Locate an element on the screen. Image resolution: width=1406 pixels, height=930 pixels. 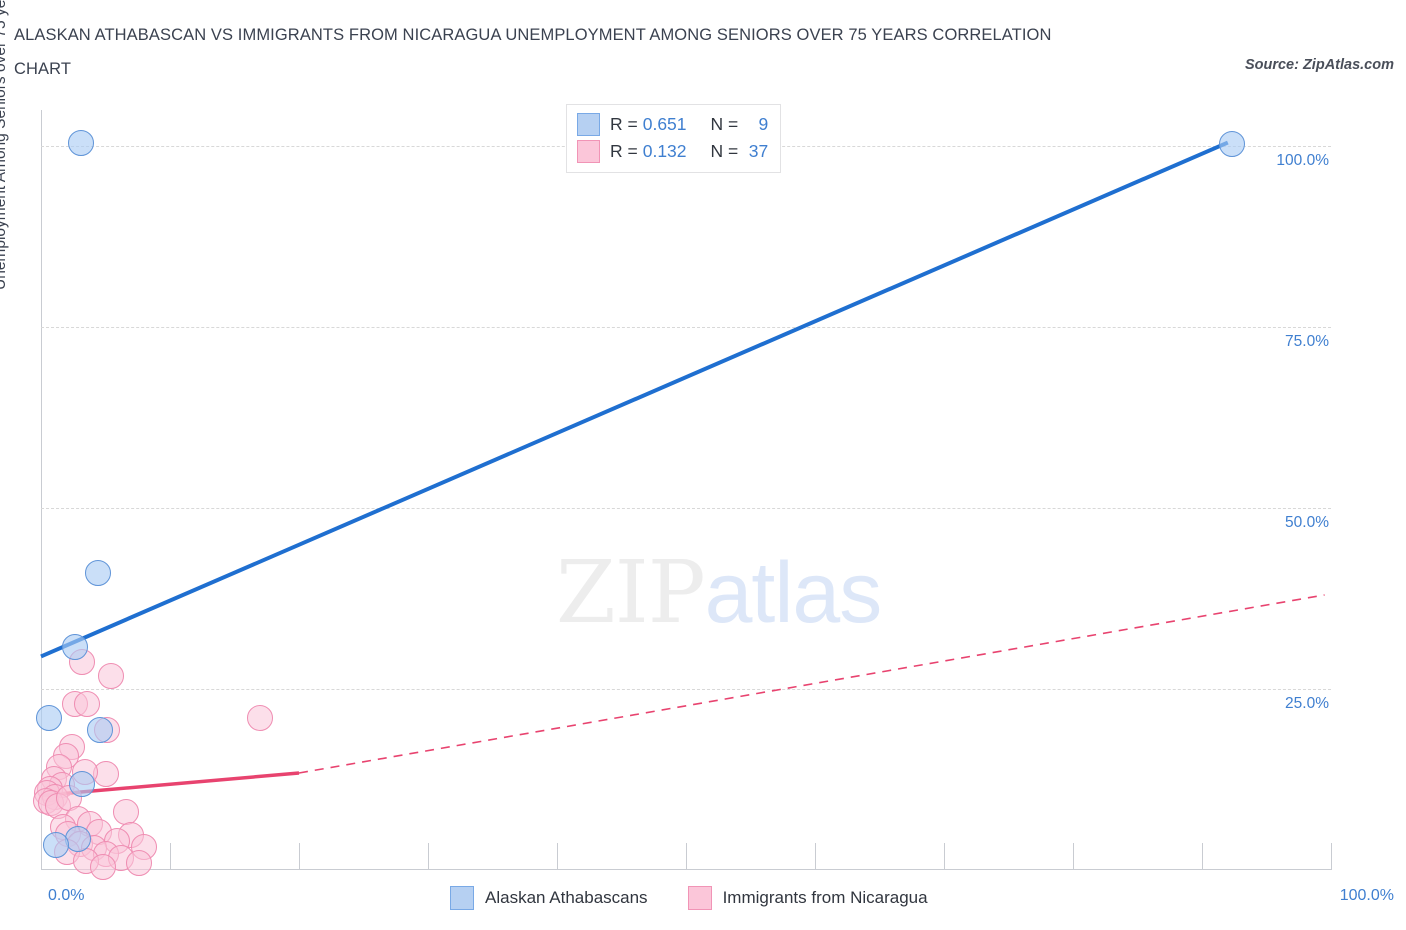
legend-swatch-icon-blue is located at coordinates (462, 898).